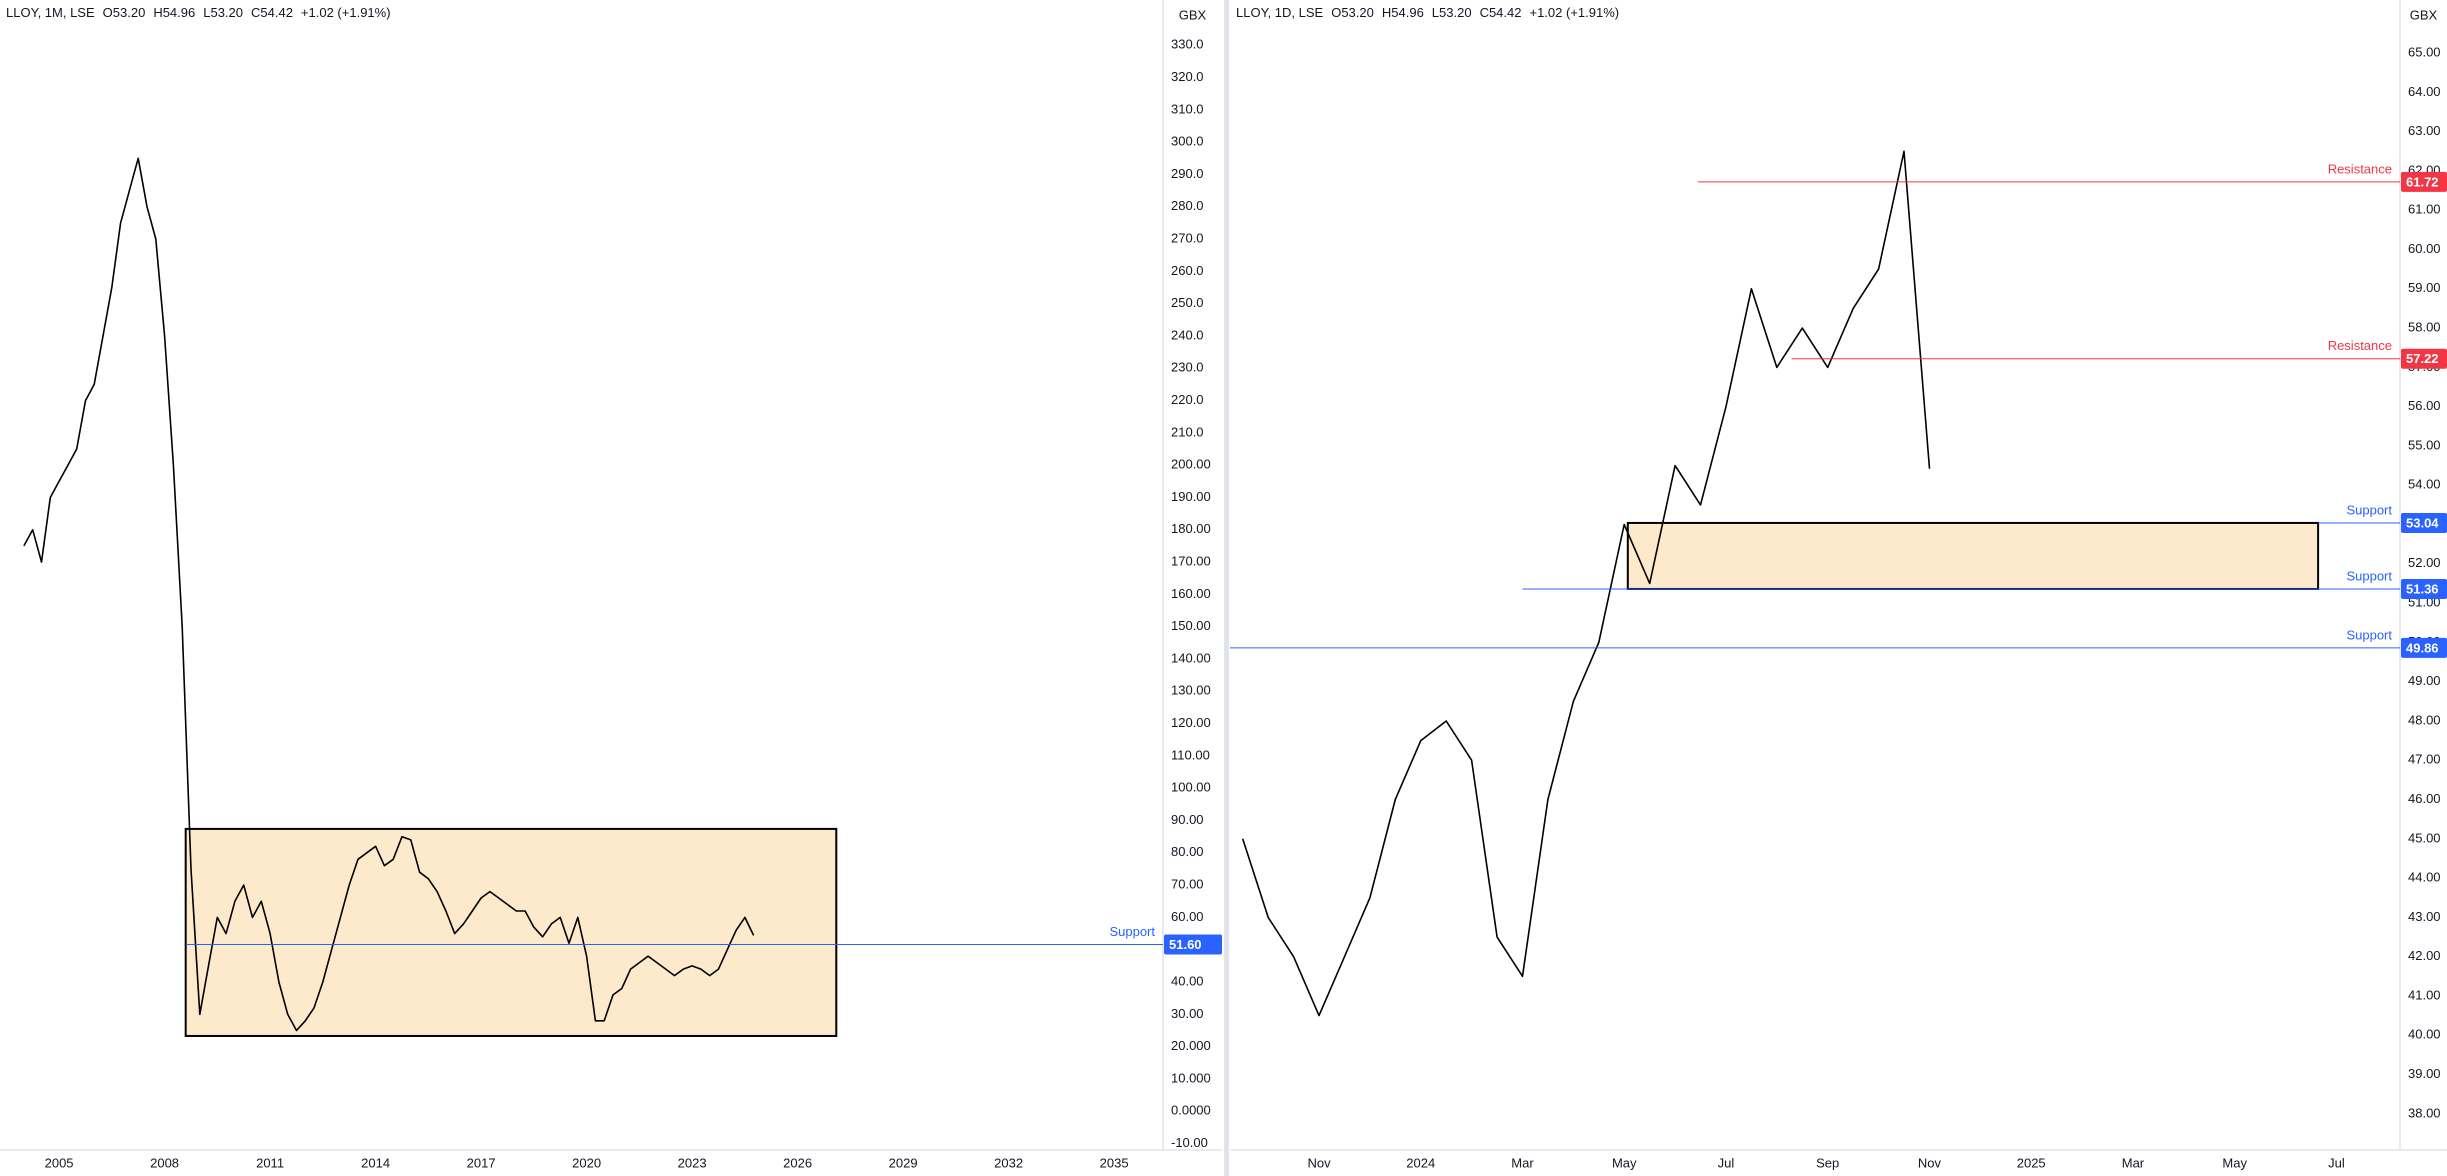  I want to click on y-tick-label: 55.00, so click(2424, 444).